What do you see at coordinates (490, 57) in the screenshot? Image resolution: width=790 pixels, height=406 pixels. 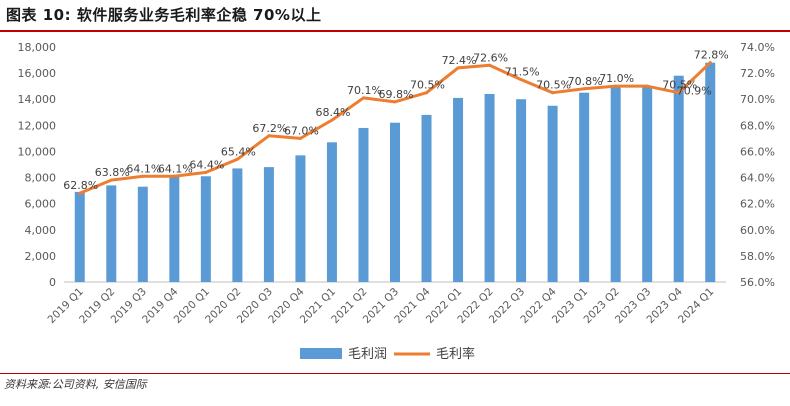 I see `line-data-label: 72.6%` at bounding box center [490, 57].